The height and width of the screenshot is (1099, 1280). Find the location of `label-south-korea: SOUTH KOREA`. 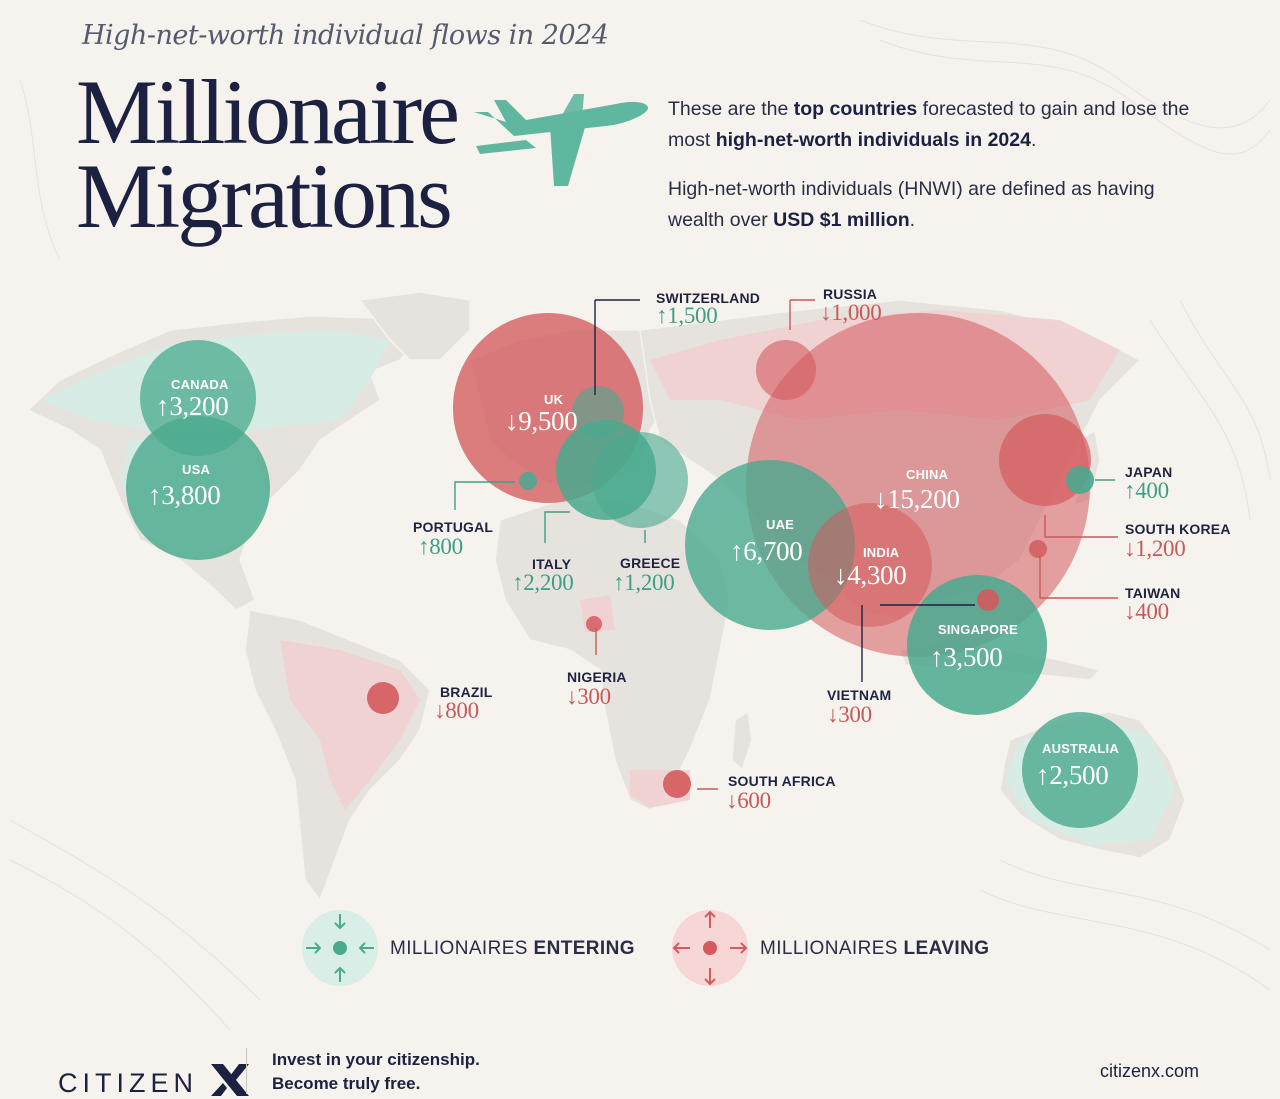

label-south-korea: SOUTH KOREA is located at coordinates (1178, 529).